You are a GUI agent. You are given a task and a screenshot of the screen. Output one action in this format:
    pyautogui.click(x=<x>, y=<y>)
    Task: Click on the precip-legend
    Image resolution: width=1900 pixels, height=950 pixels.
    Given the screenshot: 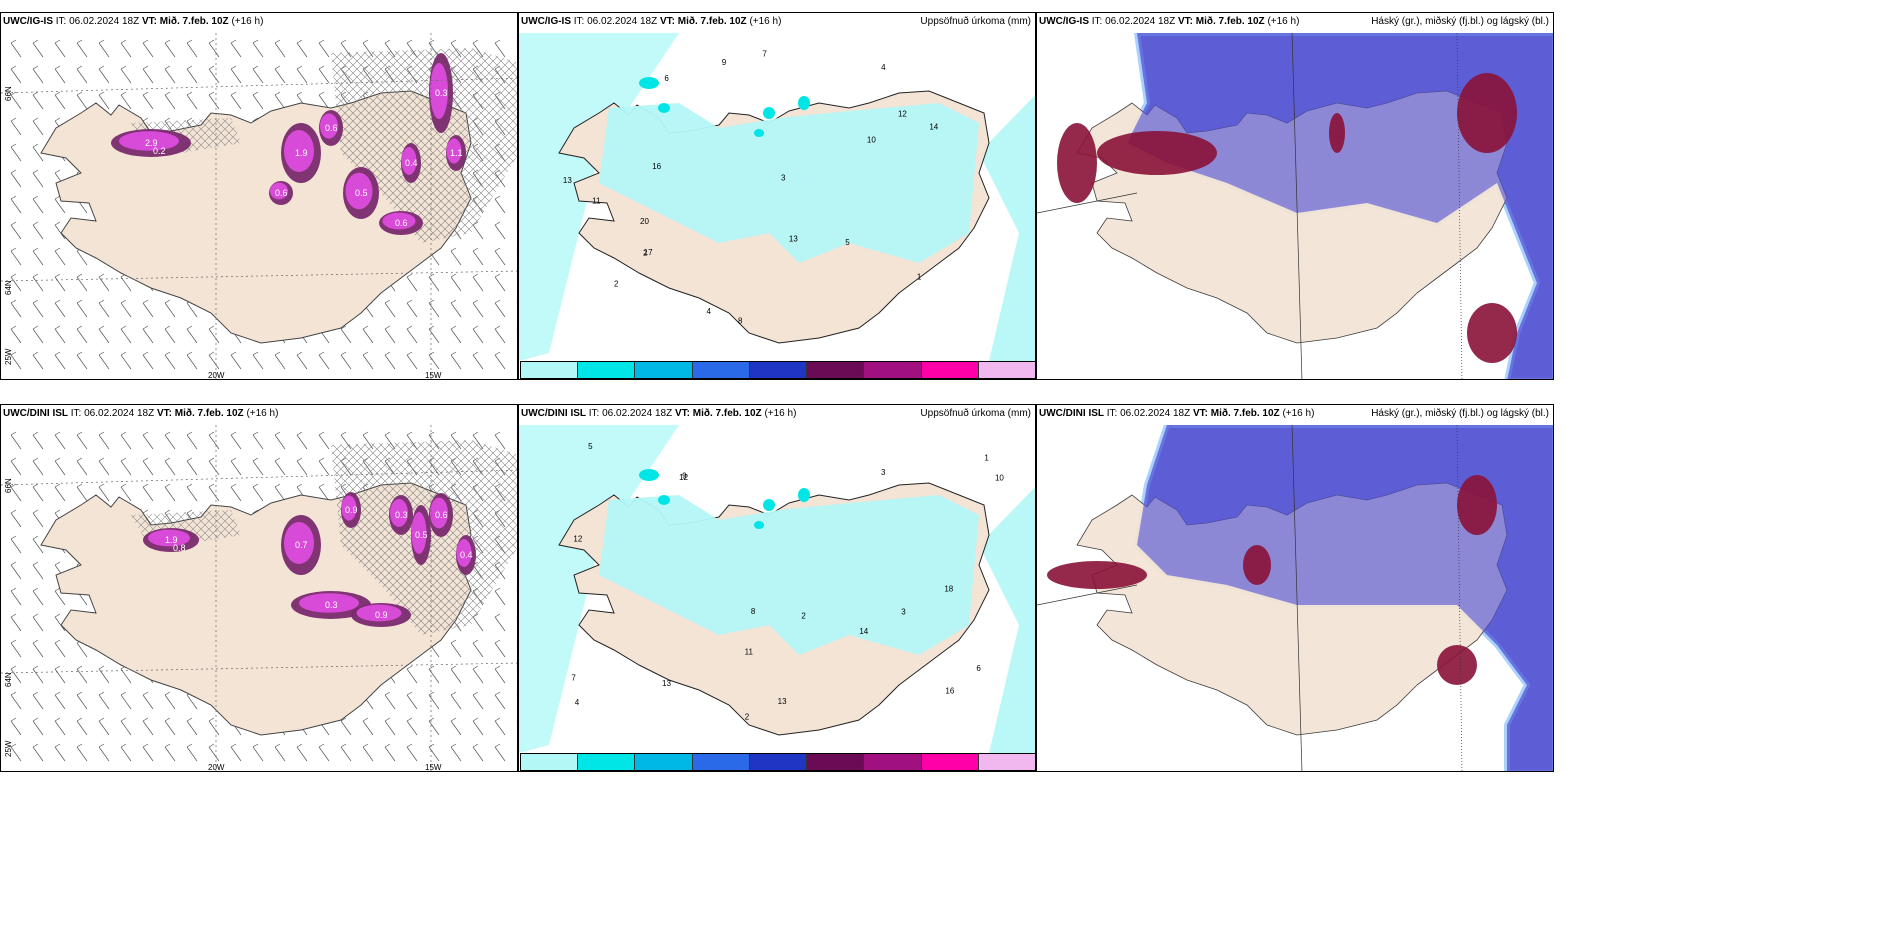 What is the action you would take?
    pyautogui.click(x=777, y=762)
    